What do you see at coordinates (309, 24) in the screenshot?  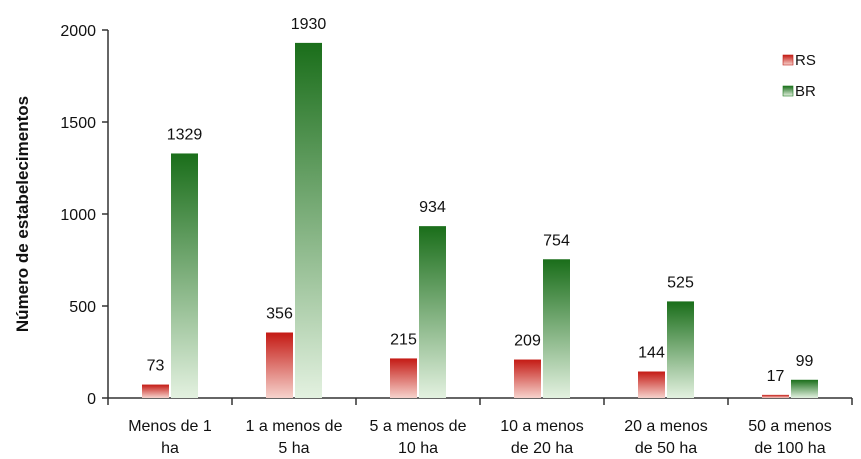 I see `data-label-br: 1930` at bounding box center [309, 24].